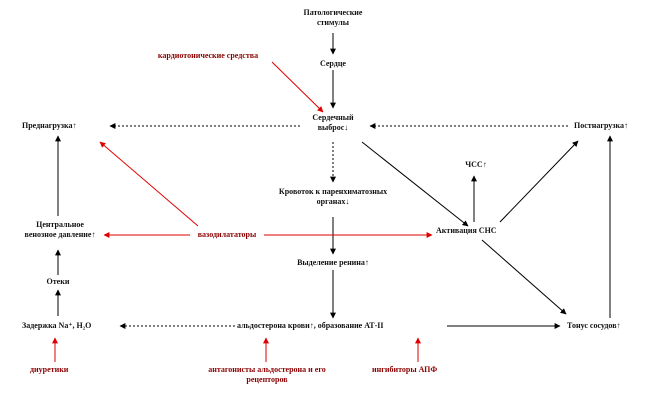  Describe the element at coordinates (49, 125) in the screenshot. I see `node-preload: Преднагрузка↑` at that location.